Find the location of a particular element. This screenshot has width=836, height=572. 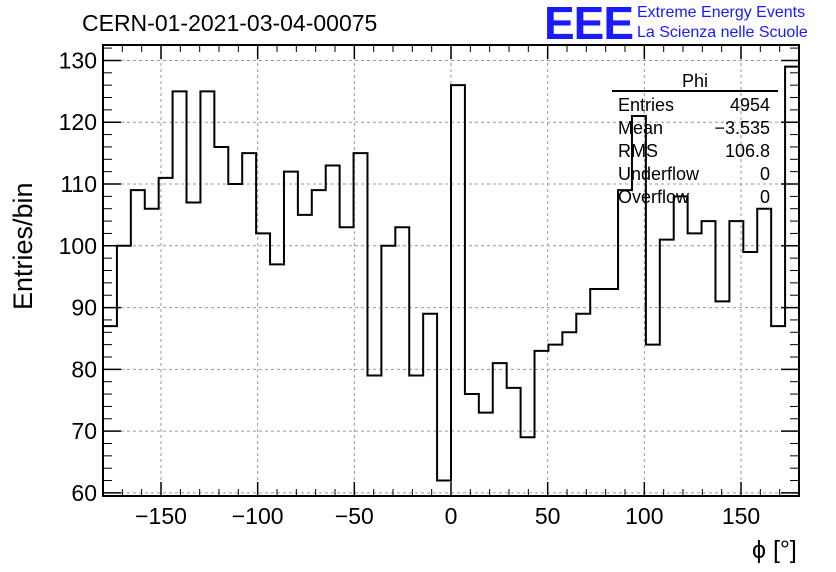

stats-label: RMS is located at coordinates (638, 151).